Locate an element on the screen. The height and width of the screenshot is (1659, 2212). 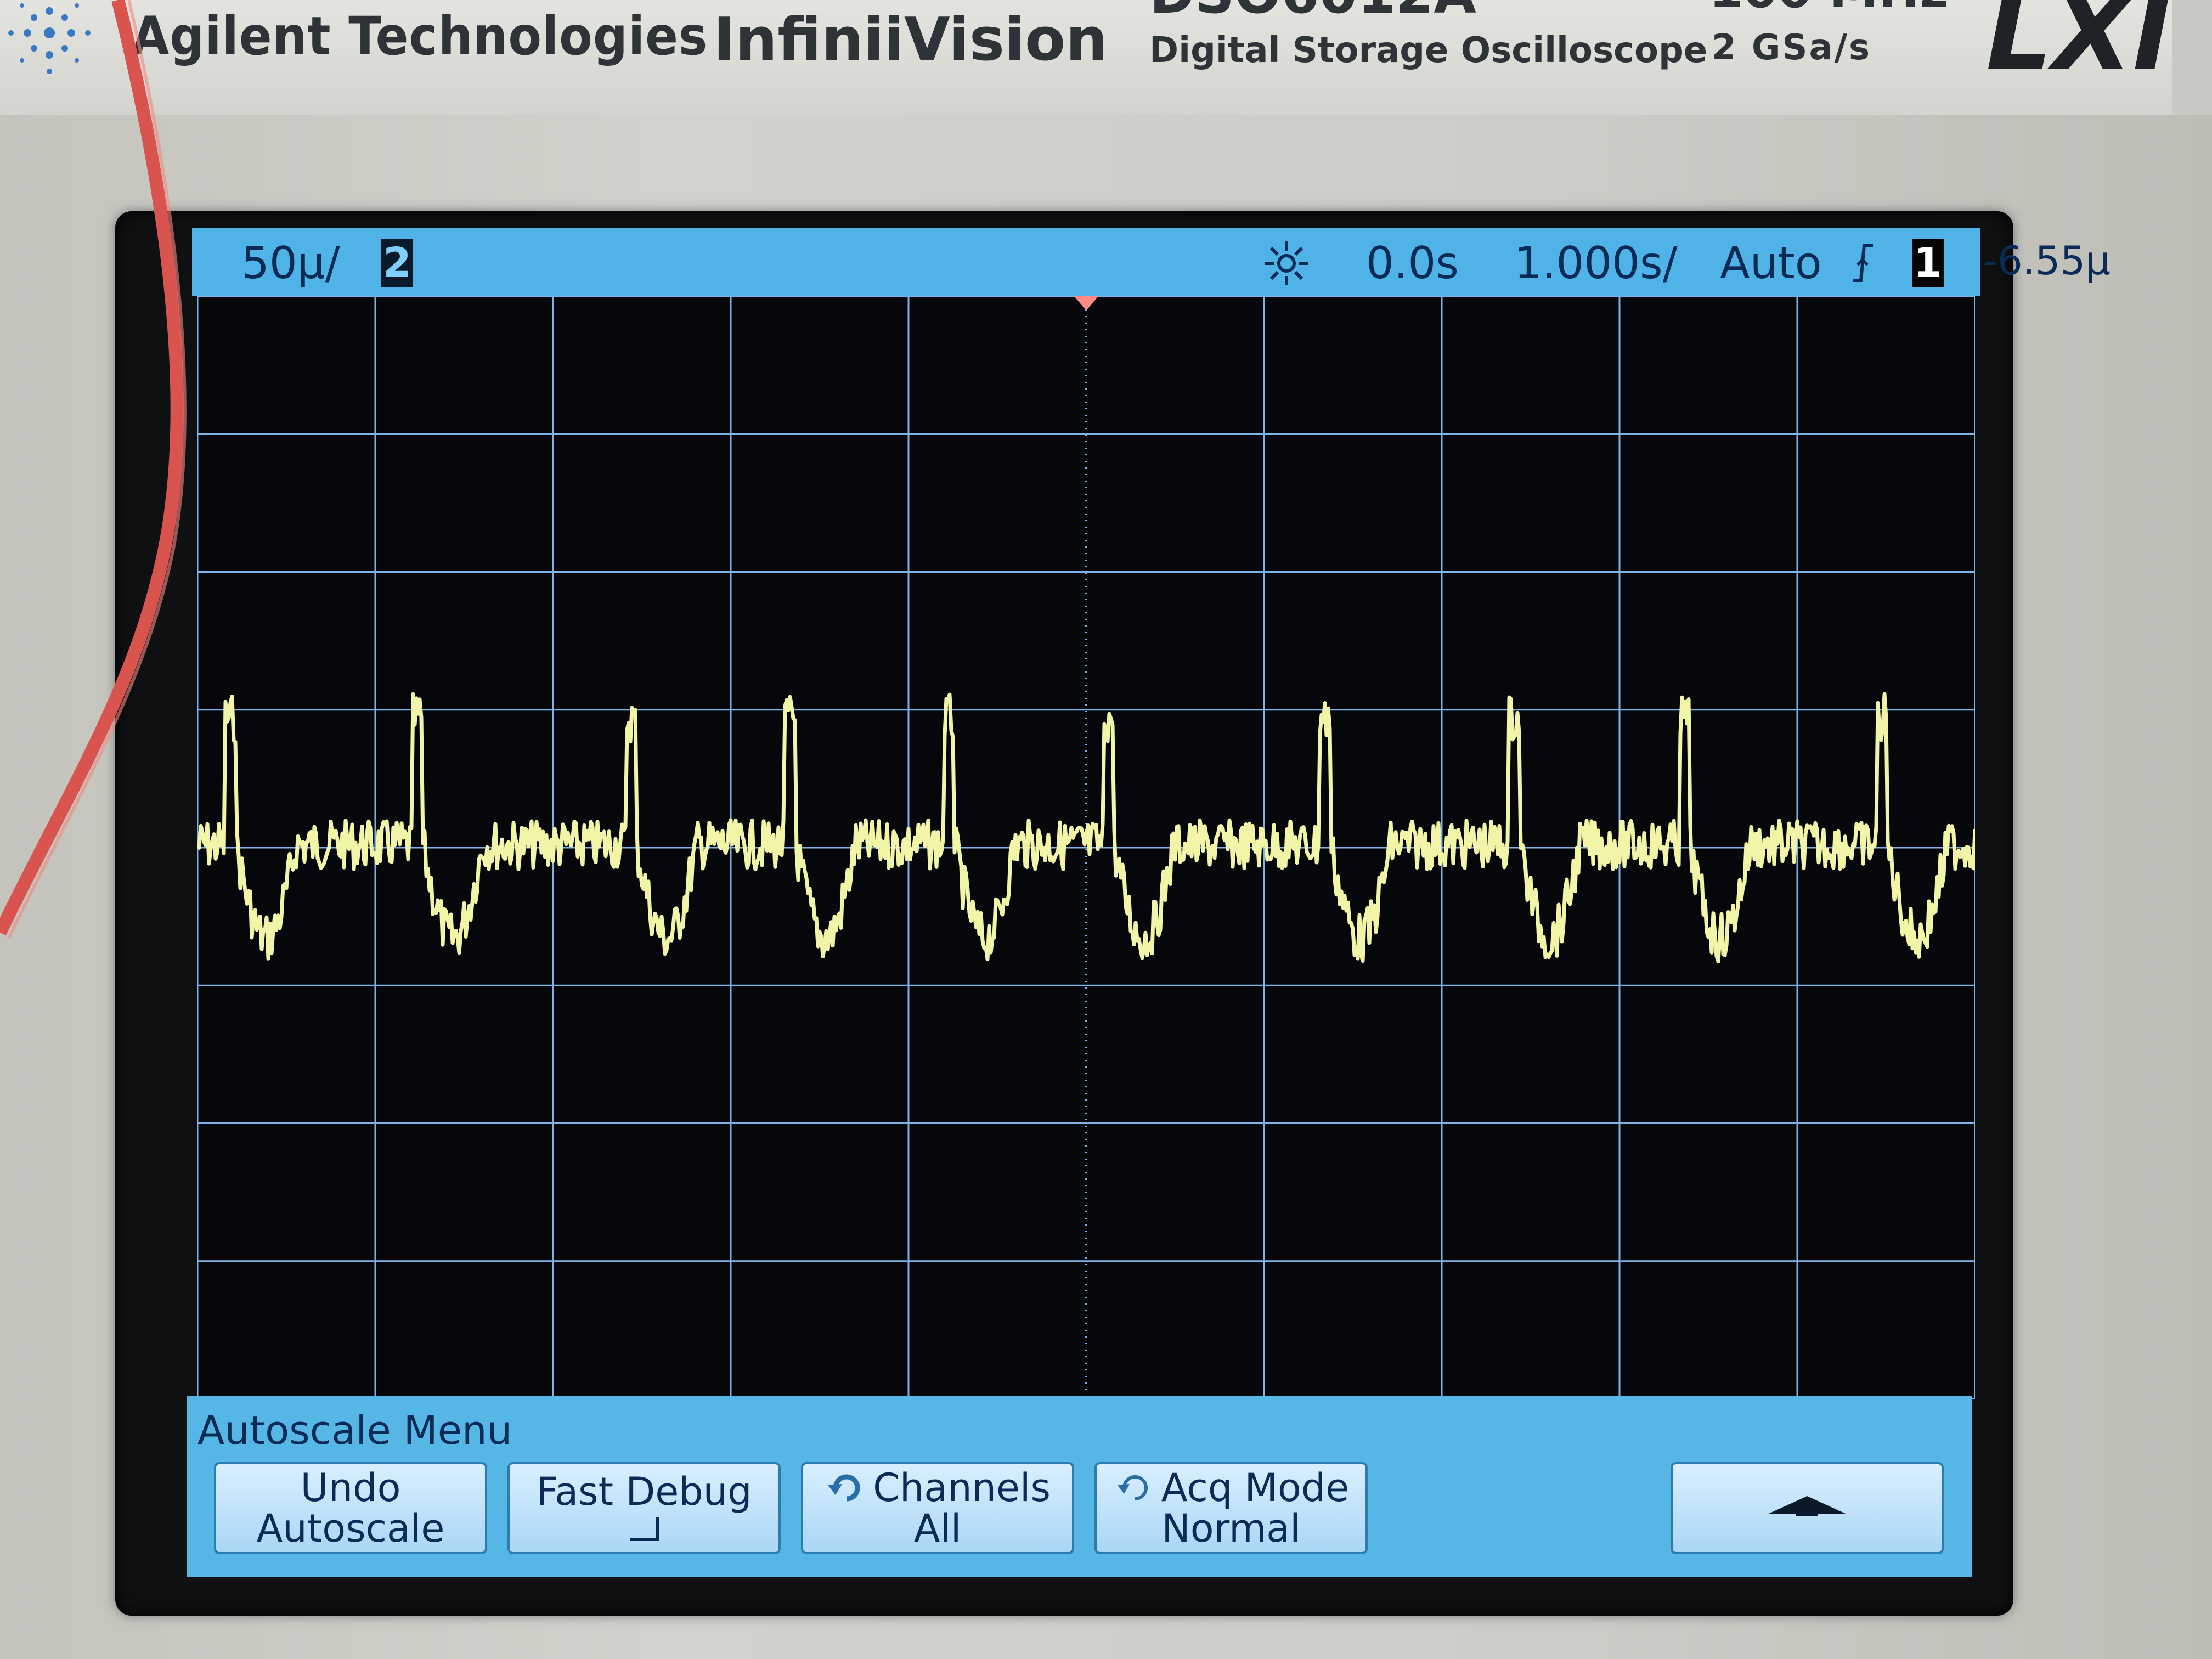
acq-mode-label: Acq Mode is located at coordinates (1255, 1487).